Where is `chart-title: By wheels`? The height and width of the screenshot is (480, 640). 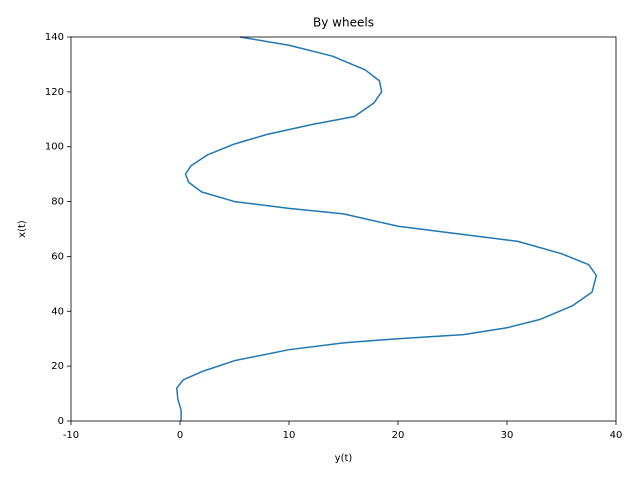
chart-title: By wheels is located at coordinates (343, 23).